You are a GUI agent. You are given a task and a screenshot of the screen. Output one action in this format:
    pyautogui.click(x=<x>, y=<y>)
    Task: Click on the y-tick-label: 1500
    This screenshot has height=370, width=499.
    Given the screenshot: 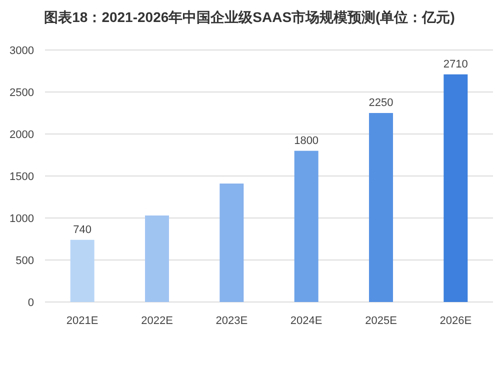 What is the action you would take?
    pyautogui.click(x=22, y=177)
    